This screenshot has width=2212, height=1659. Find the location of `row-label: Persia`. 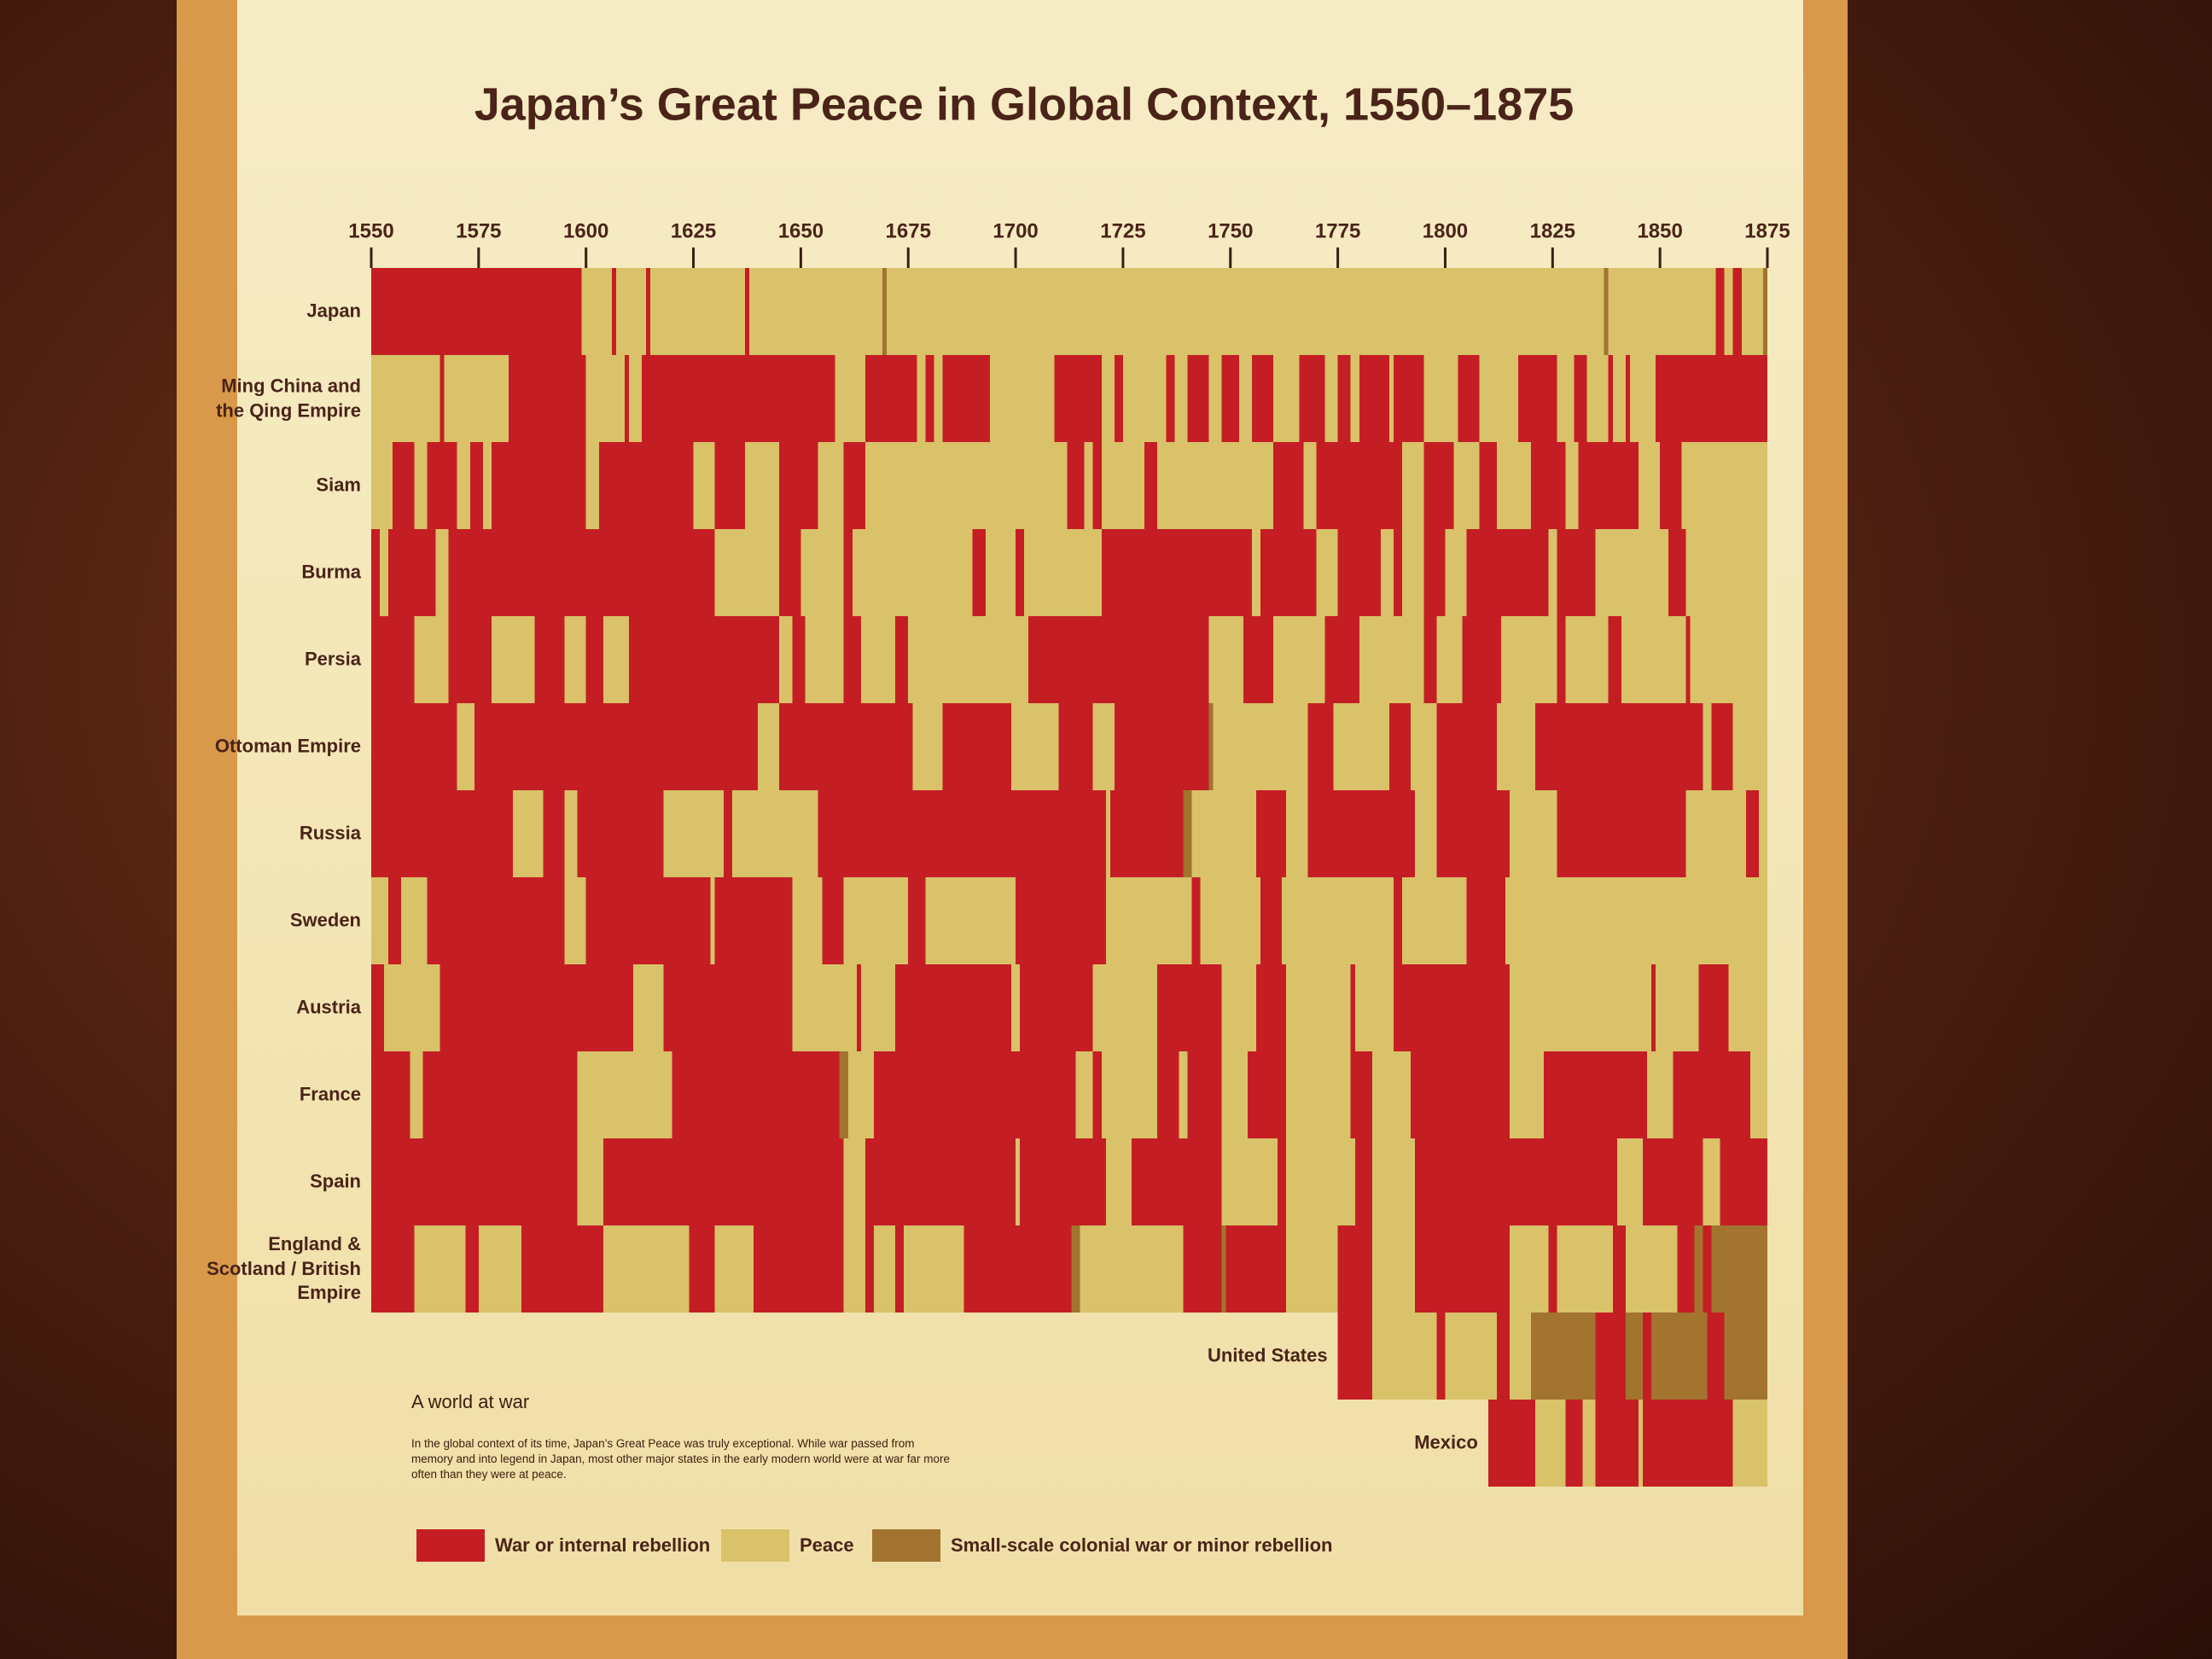

row-label: Persia is located at coordinates (332, 659).